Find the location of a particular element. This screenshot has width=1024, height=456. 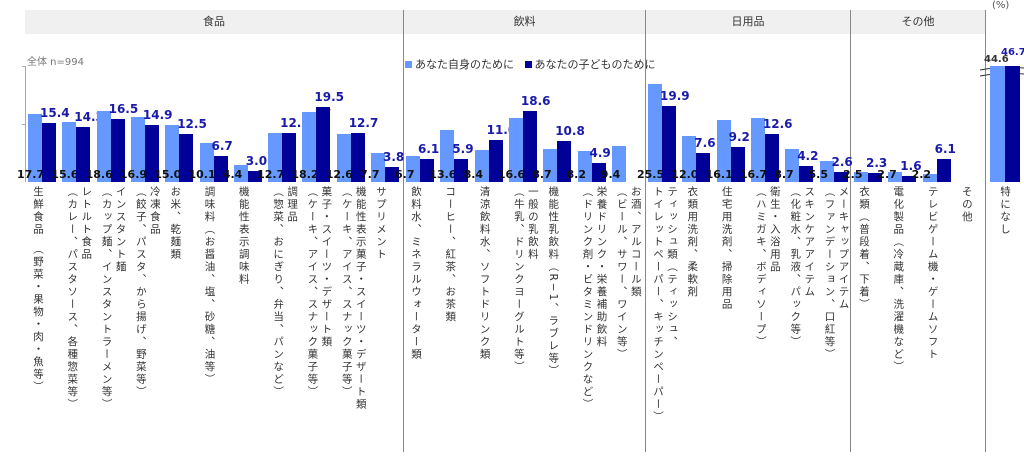

value-label-self: 15.6 is located at coordinates (65, 174).